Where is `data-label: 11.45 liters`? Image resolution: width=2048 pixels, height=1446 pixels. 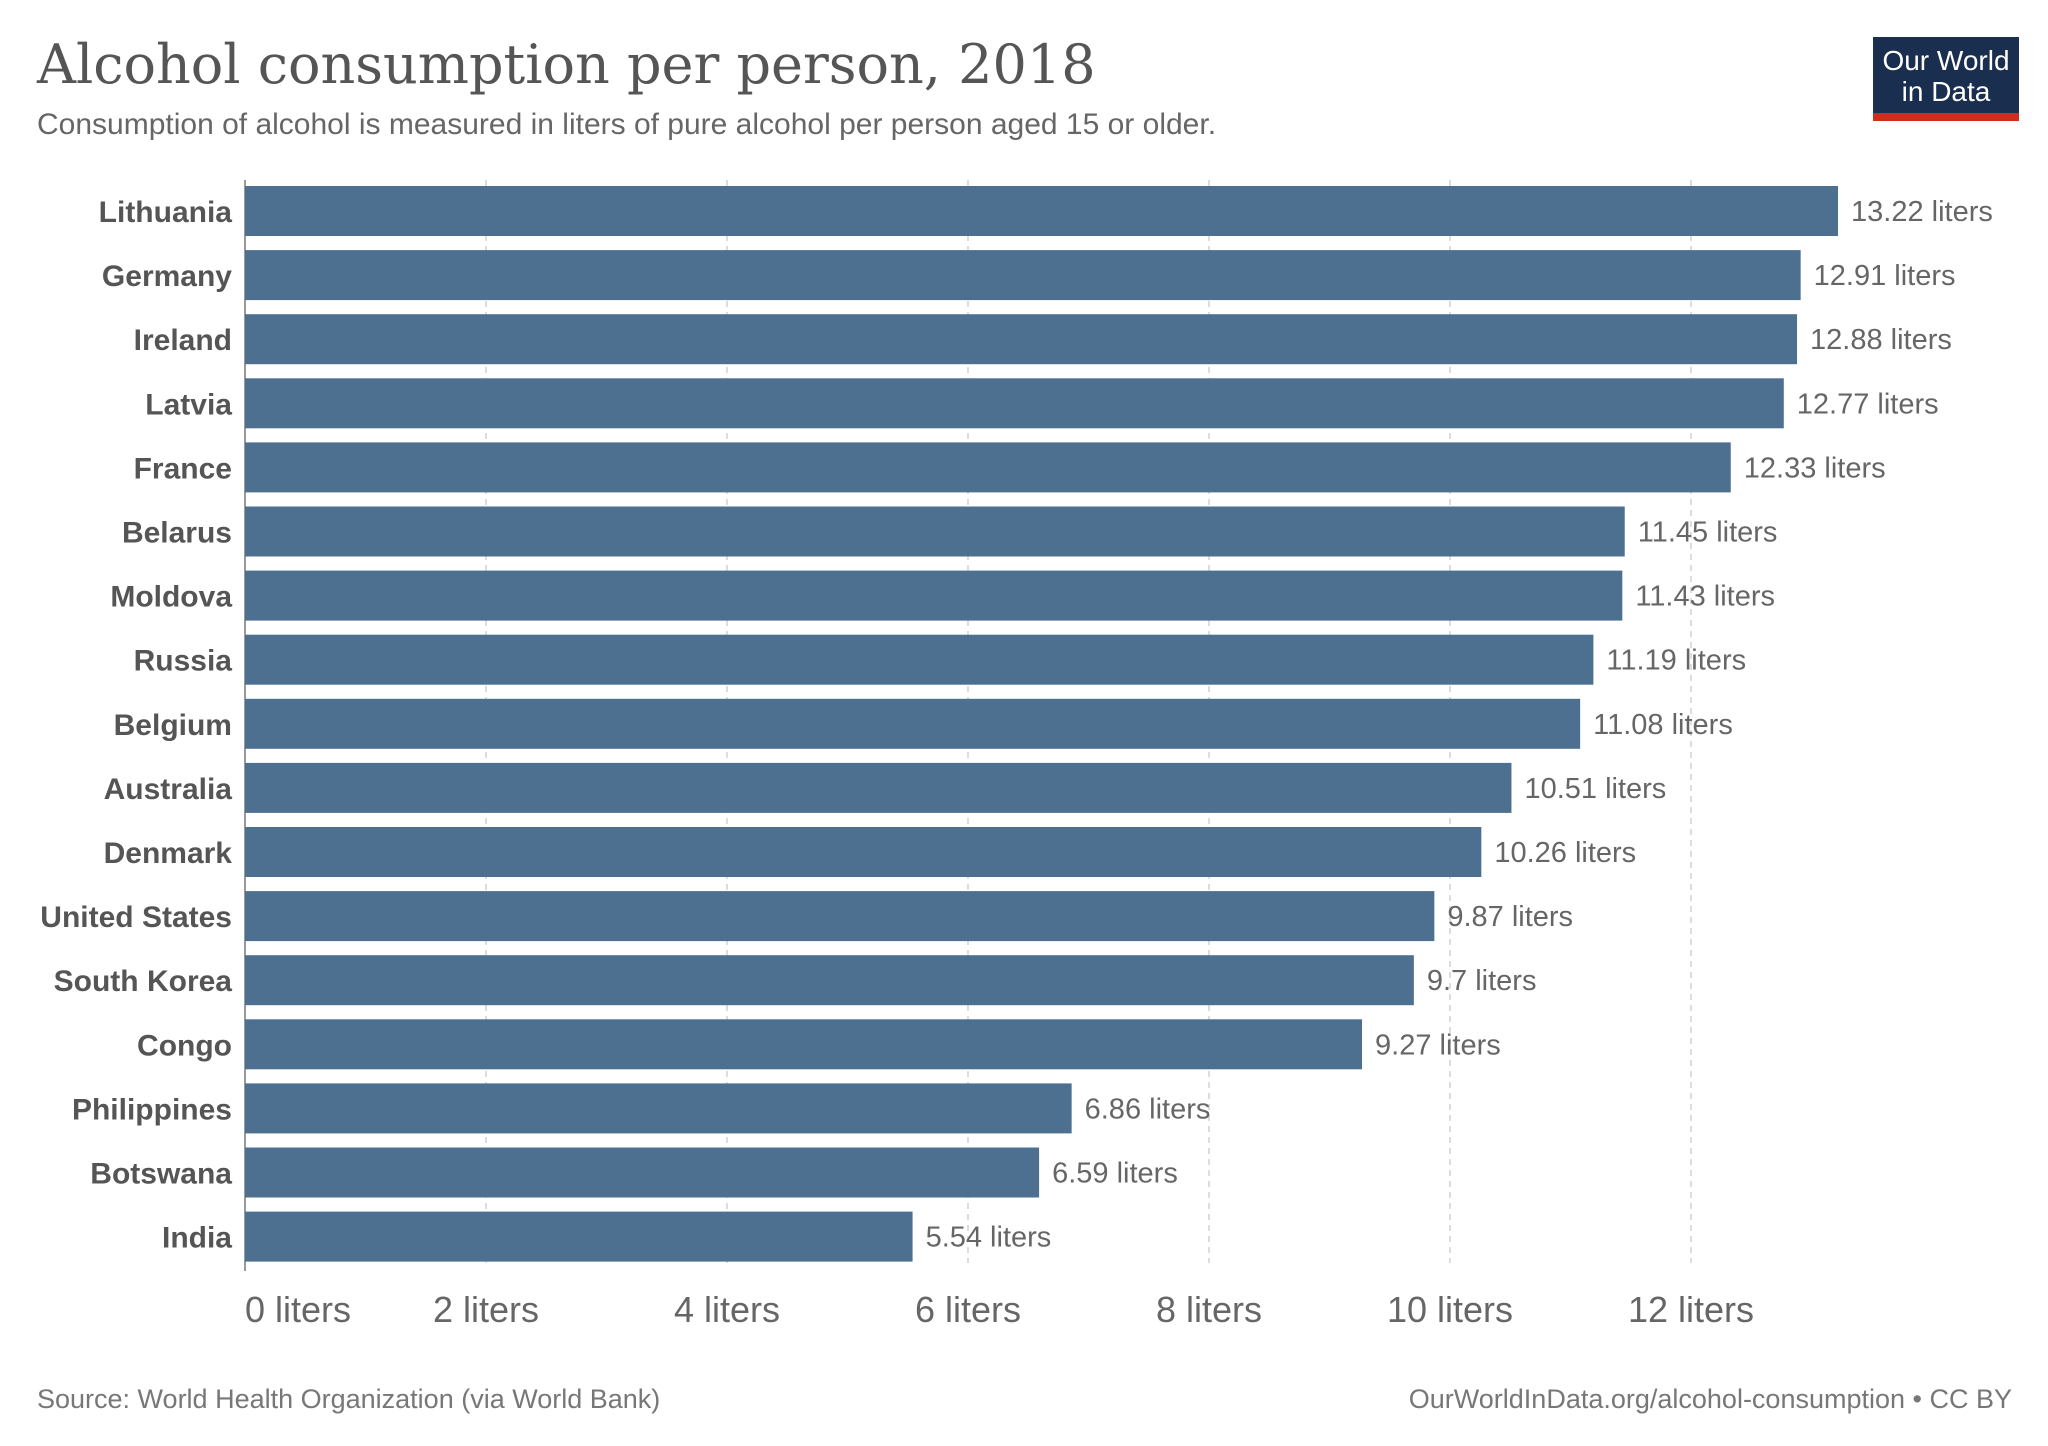 data-label: 11.45 liters is located at coordinates (1708, 533).